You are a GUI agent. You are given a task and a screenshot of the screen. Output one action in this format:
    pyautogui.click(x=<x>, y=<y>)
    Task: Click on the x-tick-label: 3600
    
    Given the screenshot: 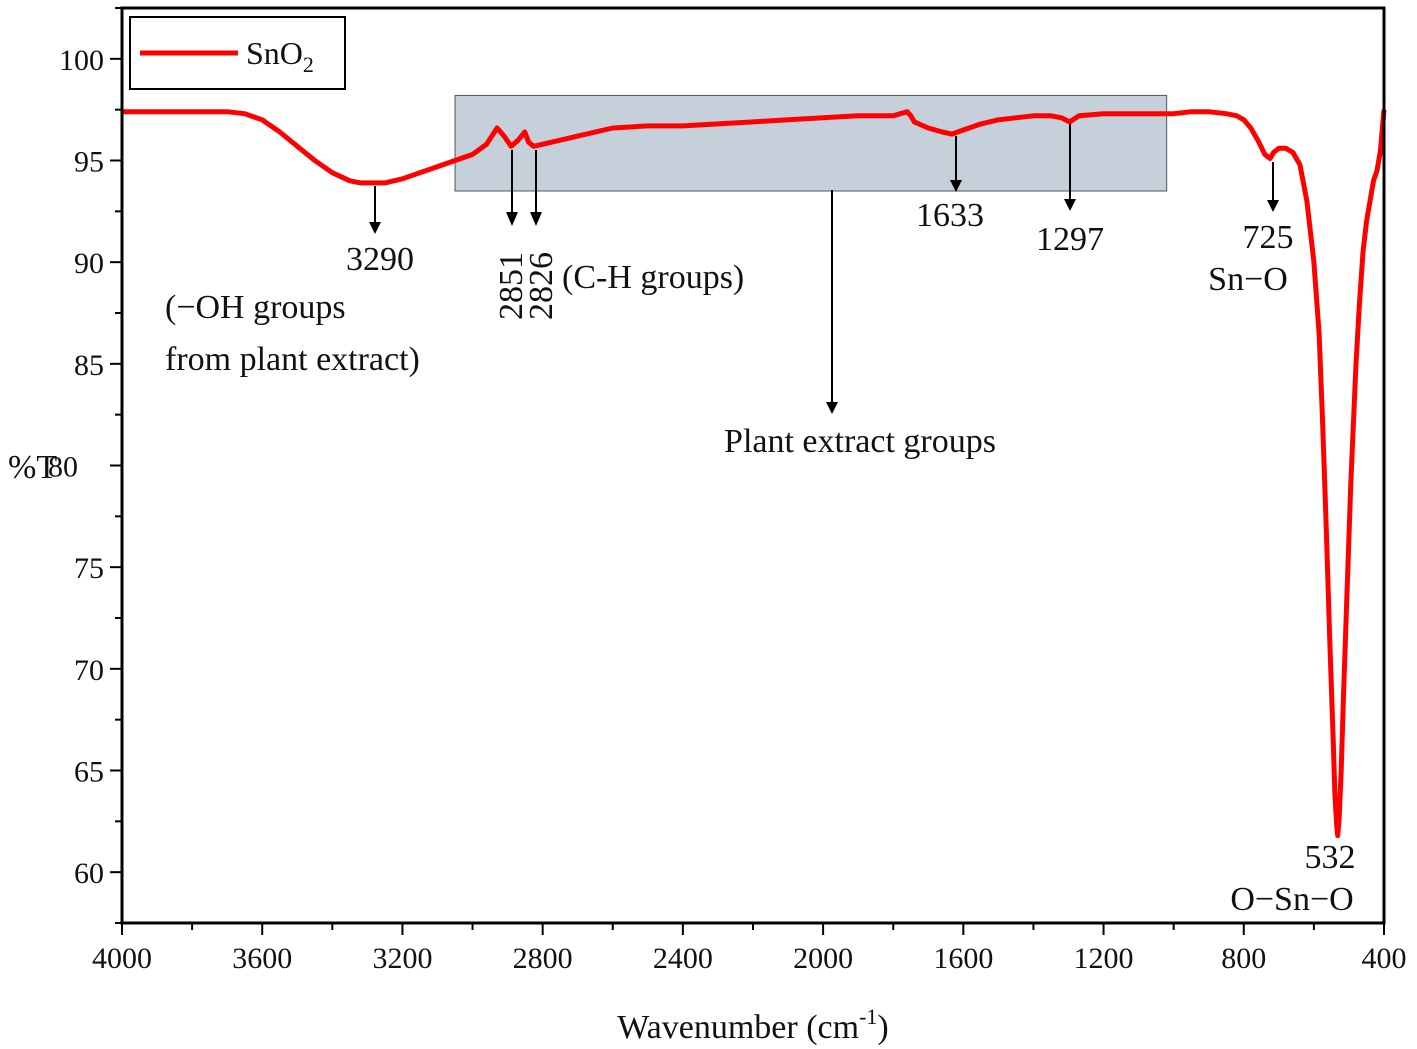 What is the action you would take?
    pyautogui.click(x=262, y=958)
    